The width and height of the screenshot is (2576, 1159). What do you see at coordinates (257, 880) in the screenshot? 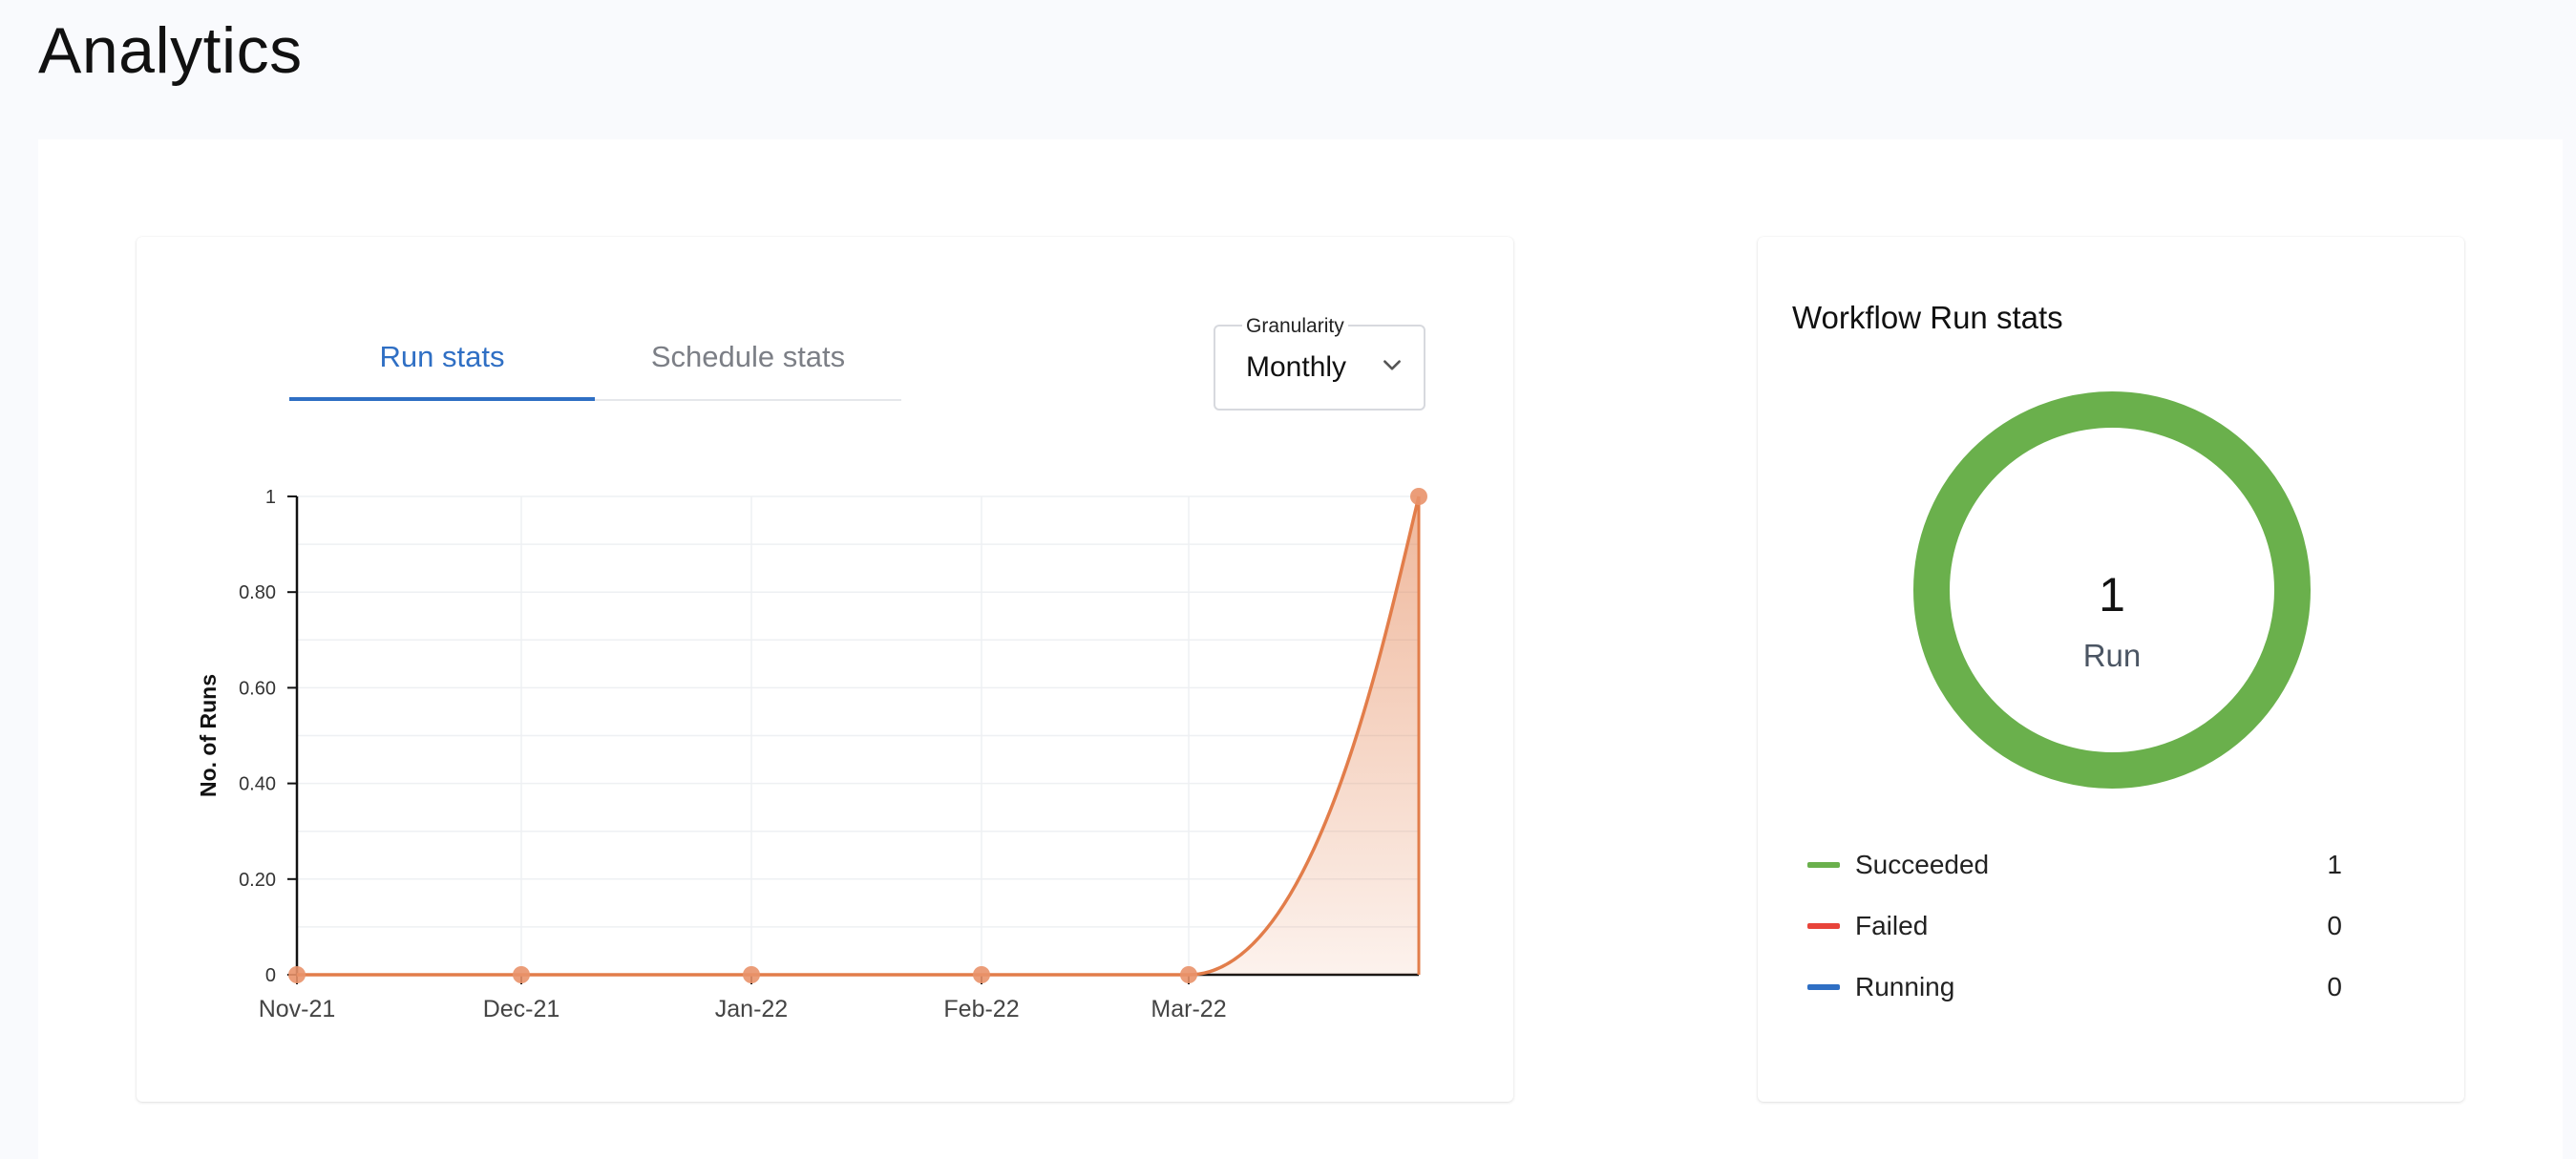
I see `y-tick-label: 0.20` at bounding box center [257, 880].